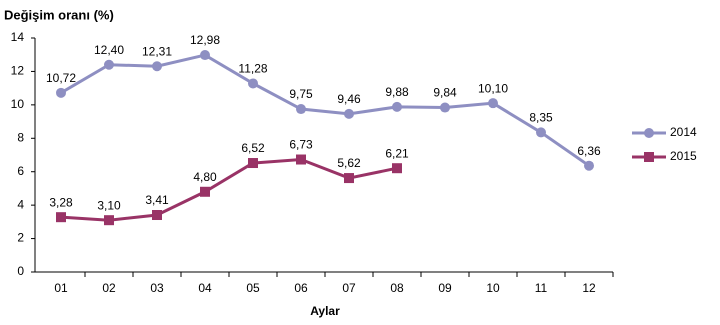  Describe the element at coordinates (397, 153) in the screenshot. I see `data-label: 6,21` at that location.